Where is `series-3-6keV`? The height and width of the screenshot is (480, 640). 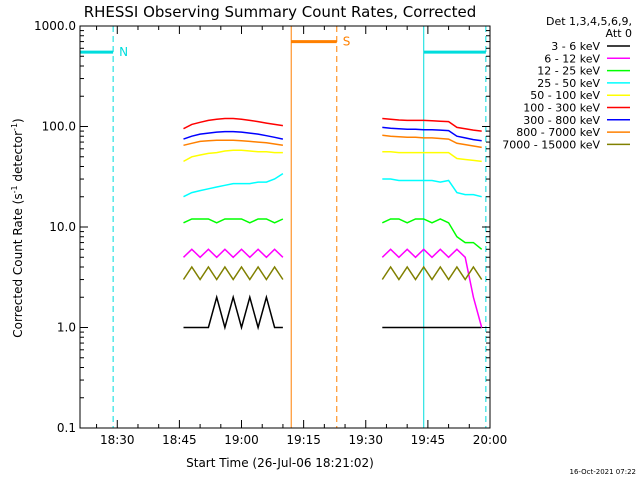 series-3-6keV is located at coordinates (332, 312).